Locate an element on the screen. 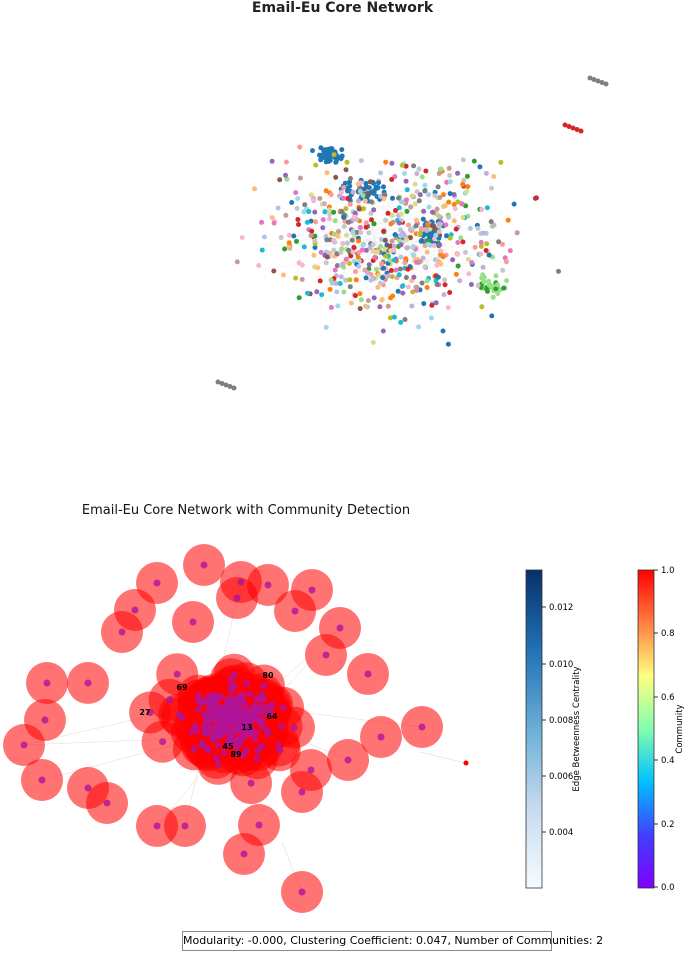  colorbar-tick-label: 0.010 is located at coordinates (561, 665).